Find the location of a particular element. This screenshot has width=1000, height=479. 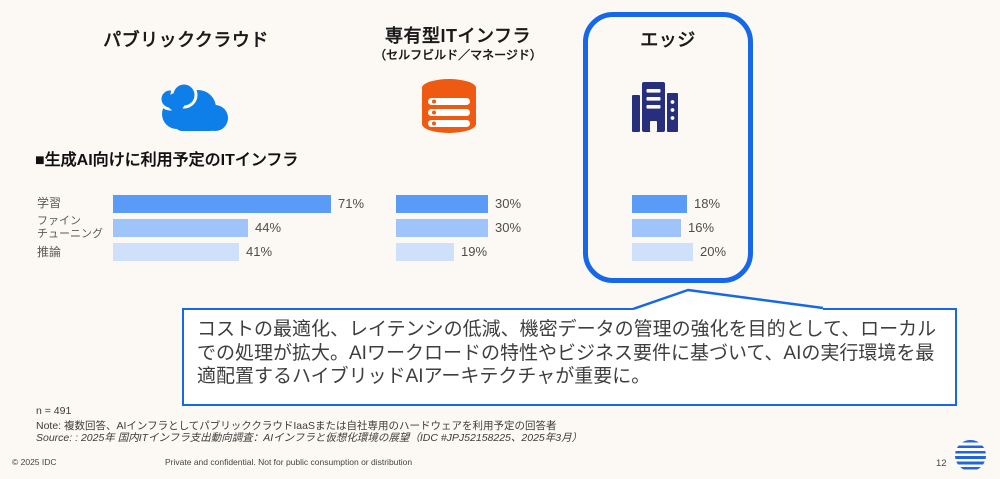

building-icon is located at coordinates (655, 107).